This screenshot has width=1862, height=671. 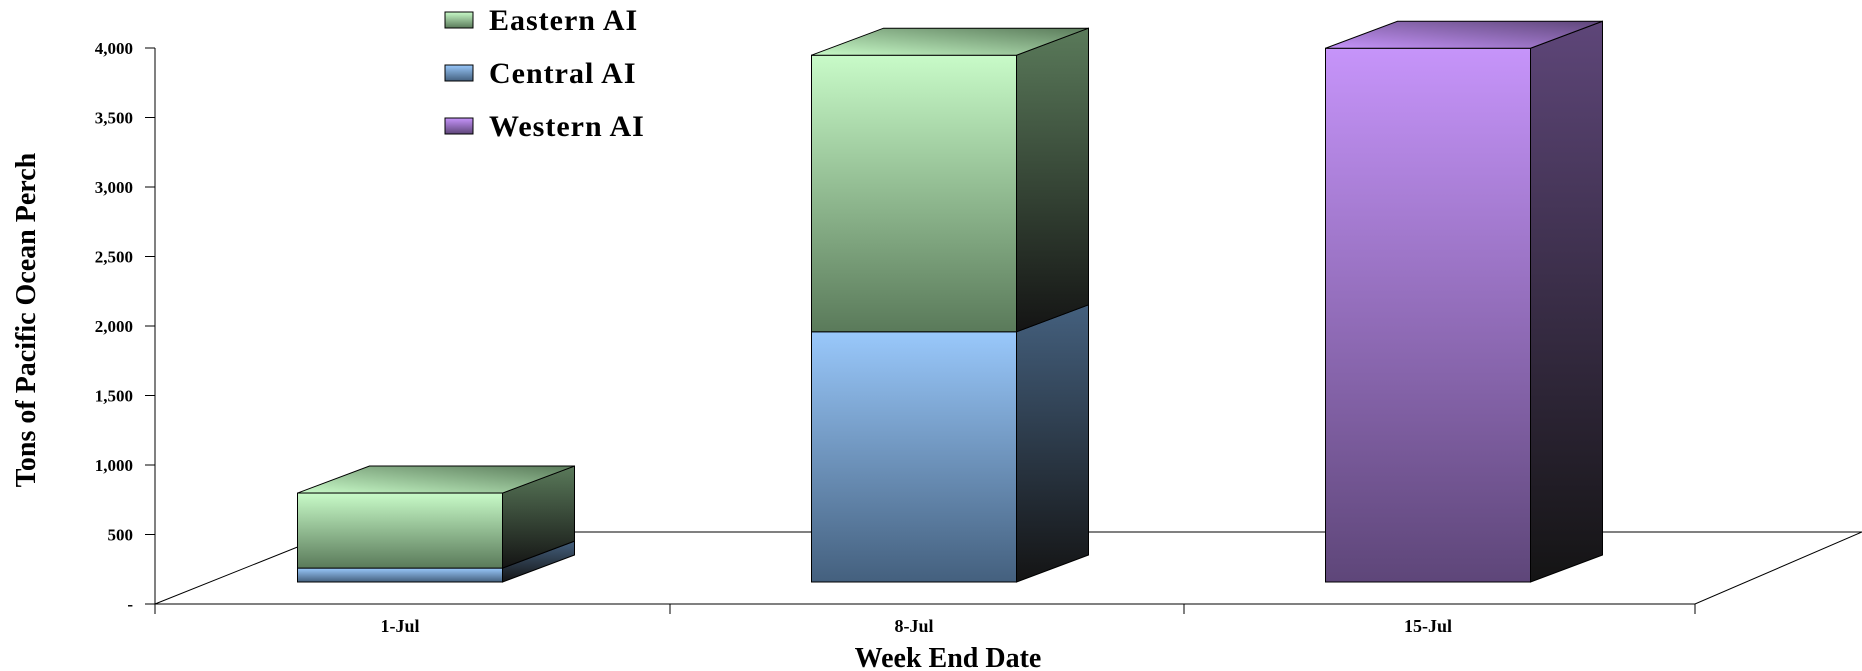 I want to click on y-tick-label: 1,000, so click(x=114, y=465).